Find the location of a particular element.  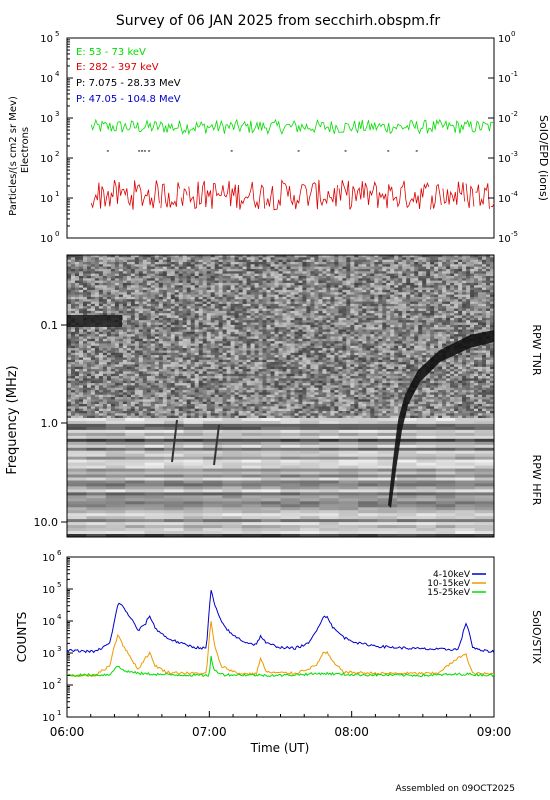

epd-right-tick-label: 10 is located at coordinates (504, 159).